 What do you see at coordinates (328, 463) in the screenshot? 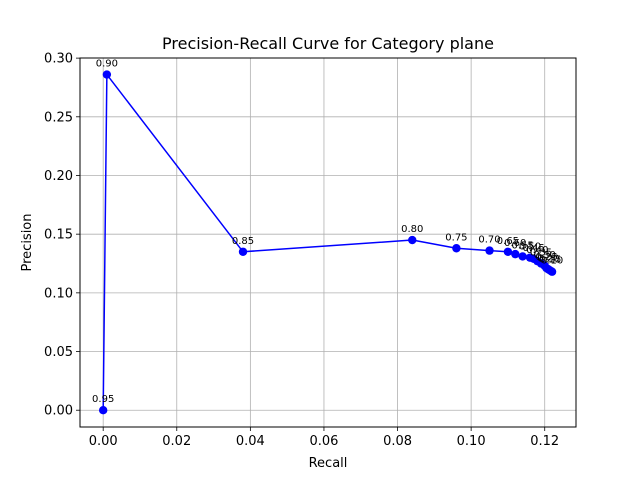
I see `x-axis-title: Recall` at bounding box center [328, 463].